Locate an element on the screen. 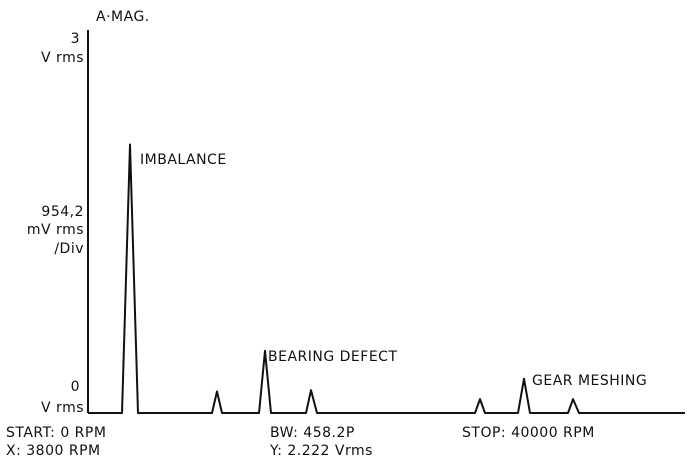  scale-label: mV rms is located at coordinates (55, 230).